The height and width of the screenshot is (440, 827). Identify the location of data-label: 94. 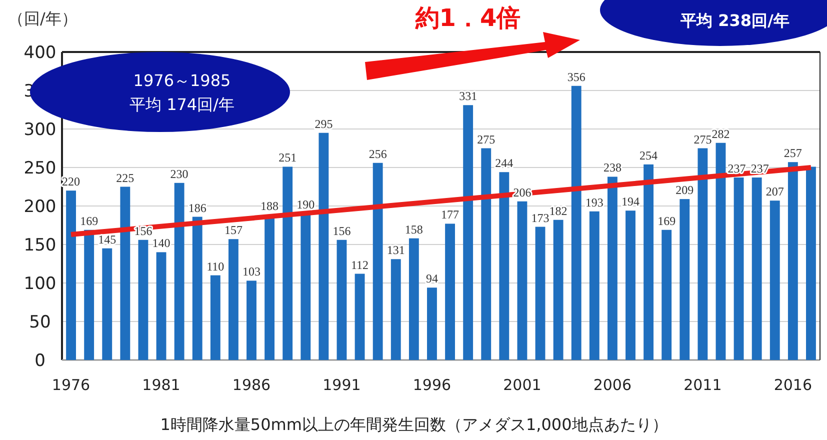
(432, 279).